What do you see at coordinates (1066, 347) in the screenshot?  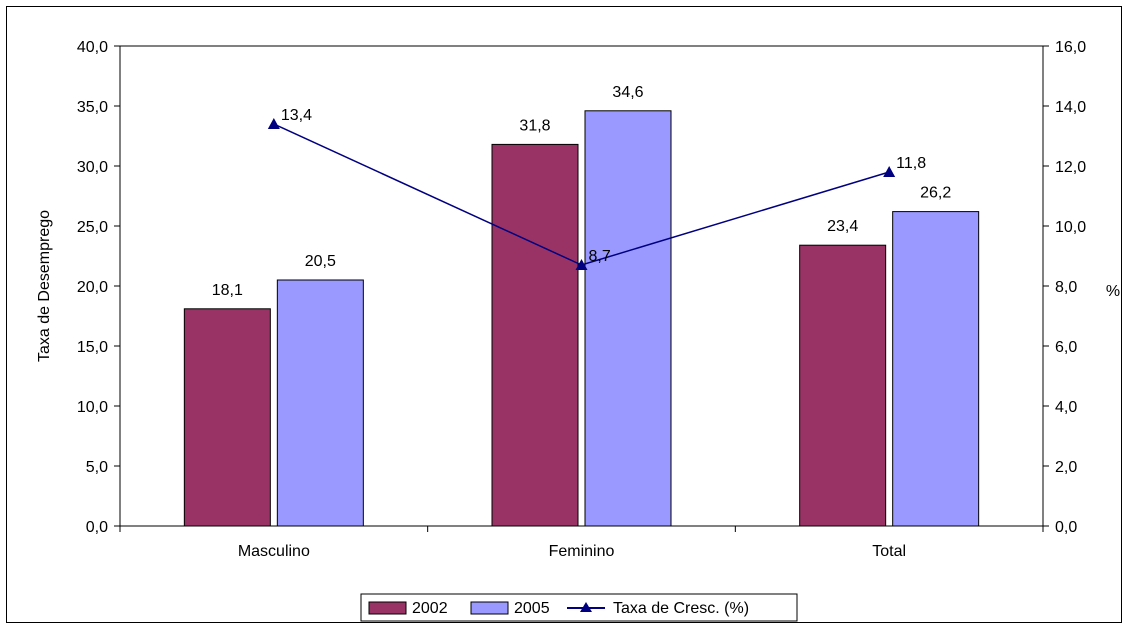 I see `y-right-tick-label: 6,0` at bounding box center [1066, 347].